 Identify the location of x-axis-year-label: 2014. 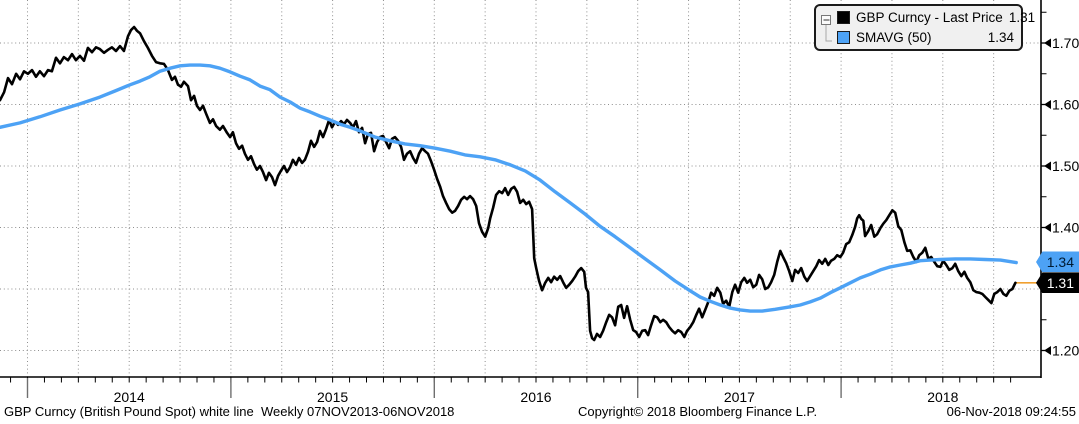
(129, 397).